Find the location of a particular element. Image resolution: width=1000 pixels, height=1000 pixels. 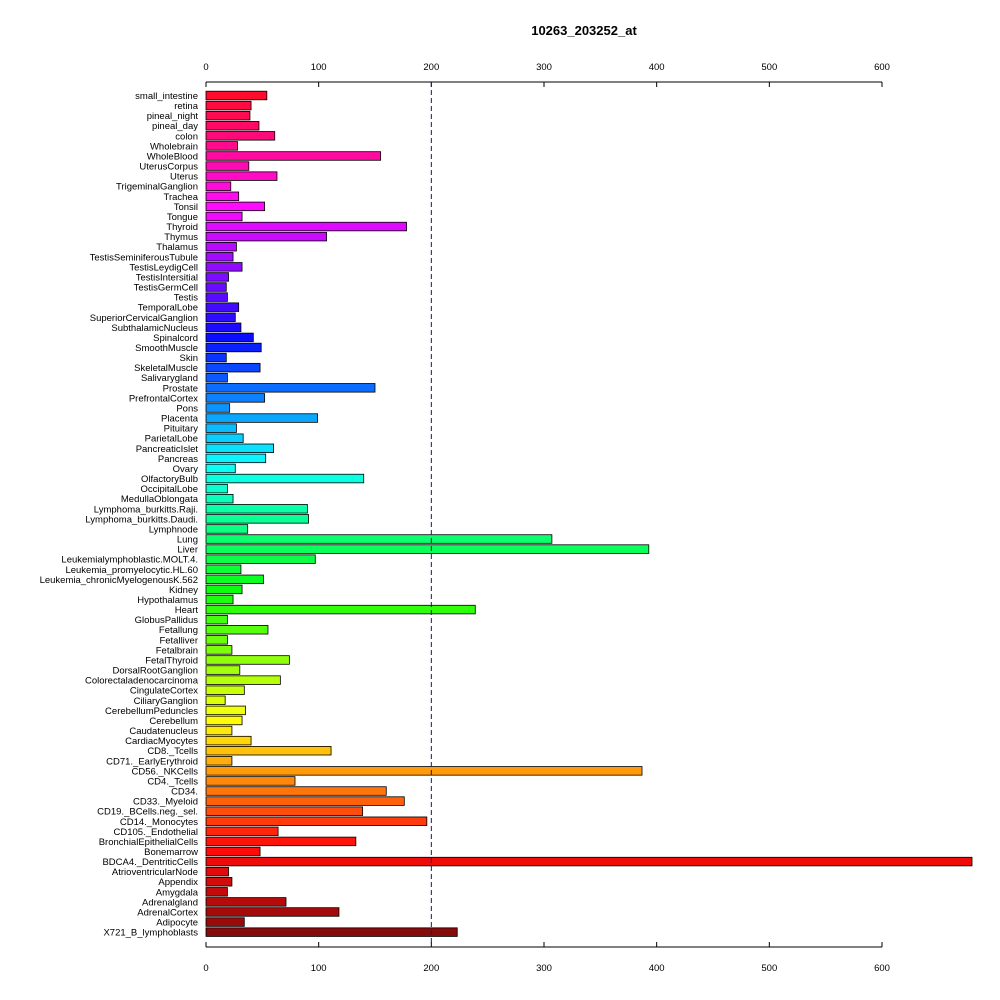

bottom-x-tick-label: 100 is located at coordinates (319, 968).